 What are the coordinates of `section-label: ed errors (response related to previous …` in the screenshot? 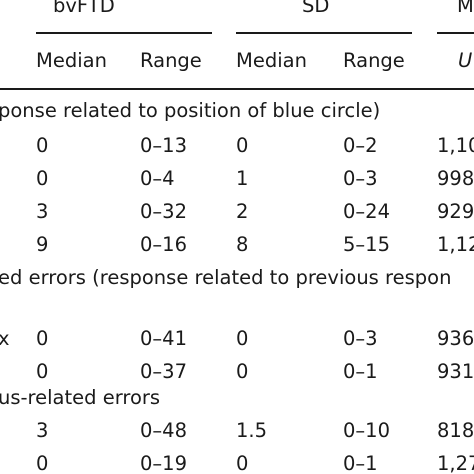 It's located at (226, 277).